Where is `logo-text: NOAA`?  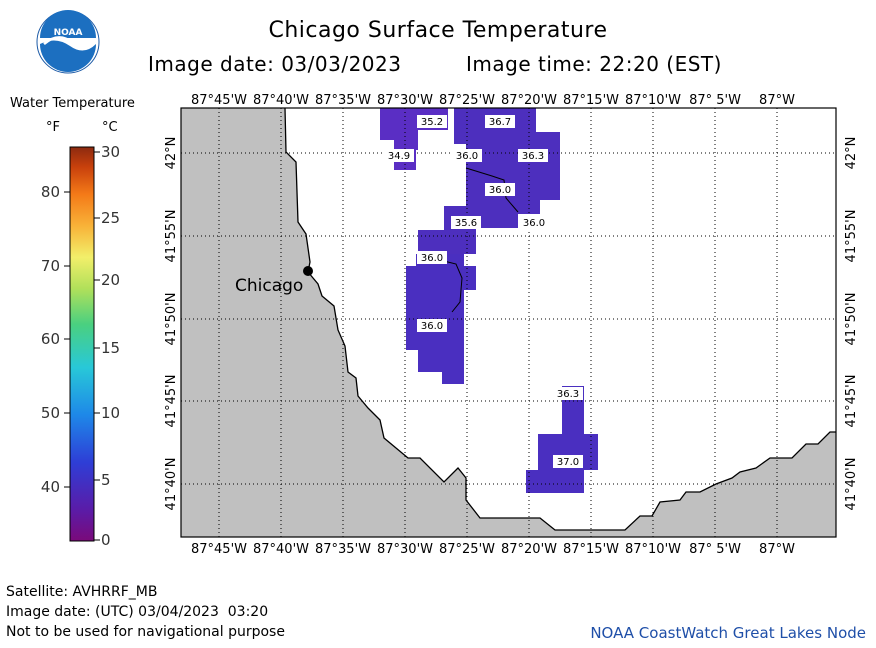 logo-text: NOAA is located at coordinates (68, 33).